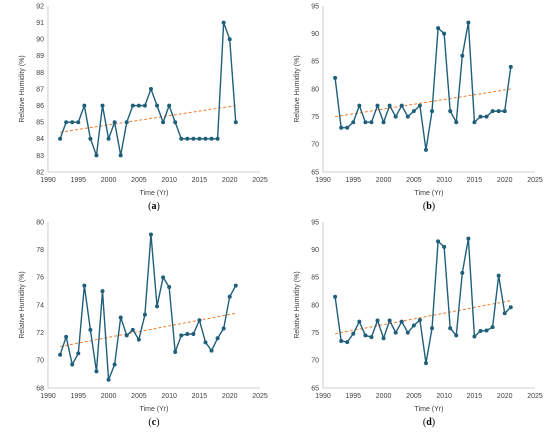 The image size is (550, 432). I want to click on y-tick-label: 65, so click(315, 172).